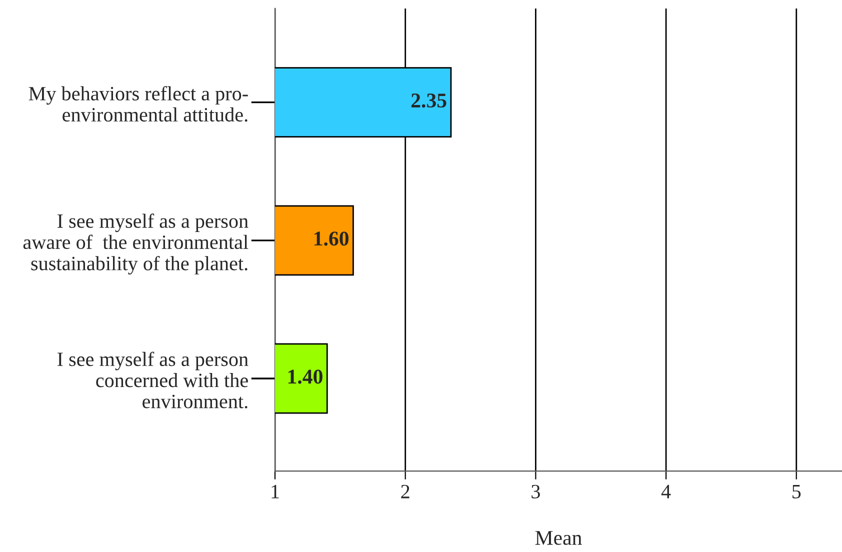 This screenshot has height=552, width=842. What do you see at coordinates (275, 491) in the screenshot?
I see `x-tick-label: 1` at bounding box center [275, 491].